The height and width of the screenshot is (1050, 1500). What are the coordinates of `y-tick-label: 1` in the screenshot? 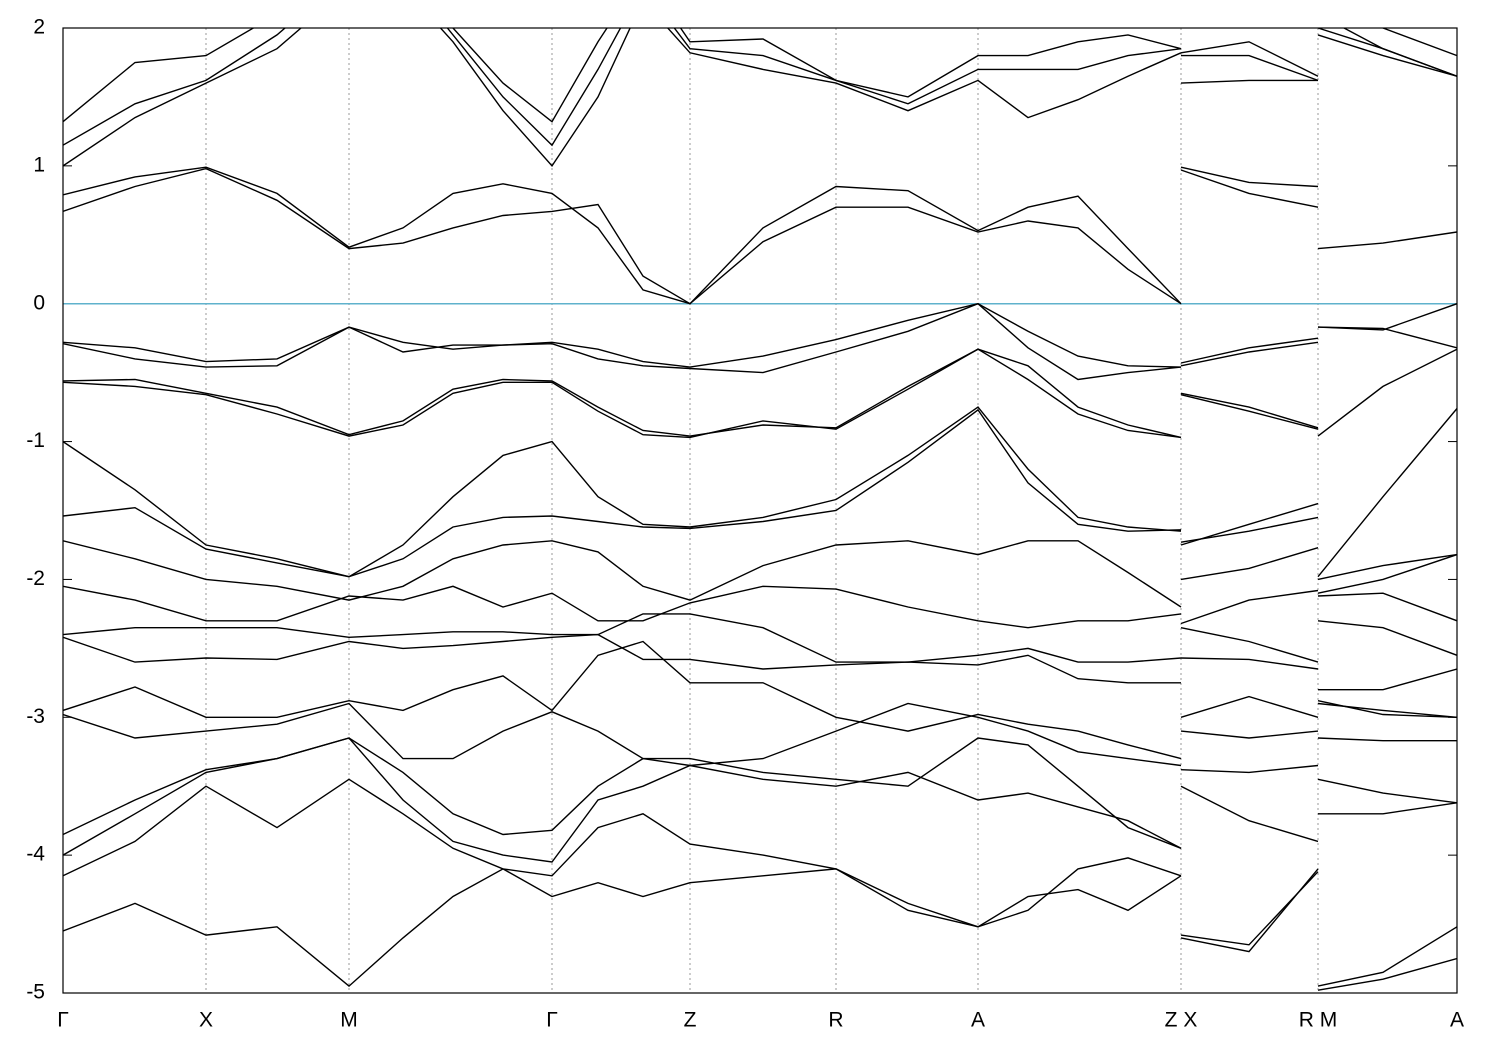 It's located at (39, 164).